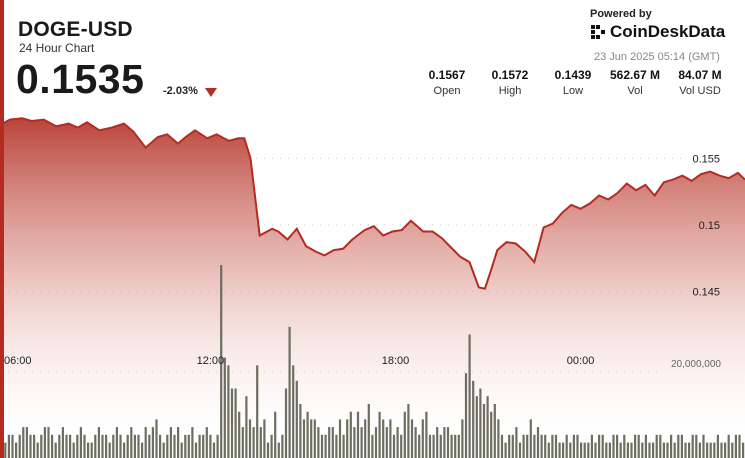 The width and height of the screenshot is (745, 458). What do you see at coordinates (598, 32) in the screenshot?
I see `coindesk-logo-icon` at bounding box center [598, 32].